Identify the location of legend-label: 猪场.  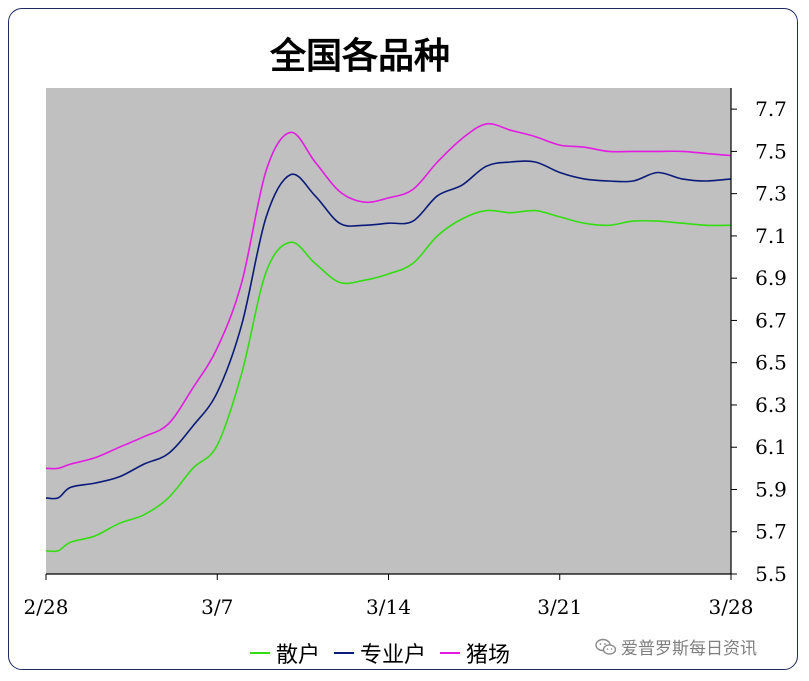
(488, 655).